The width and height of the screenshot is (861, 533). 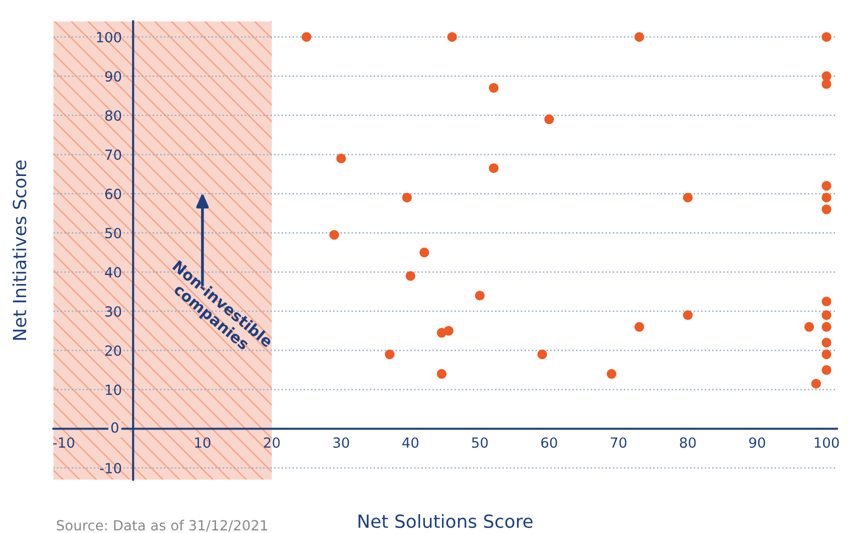 I want to click on x-tick-label: 30, so click(x=341, y=442).